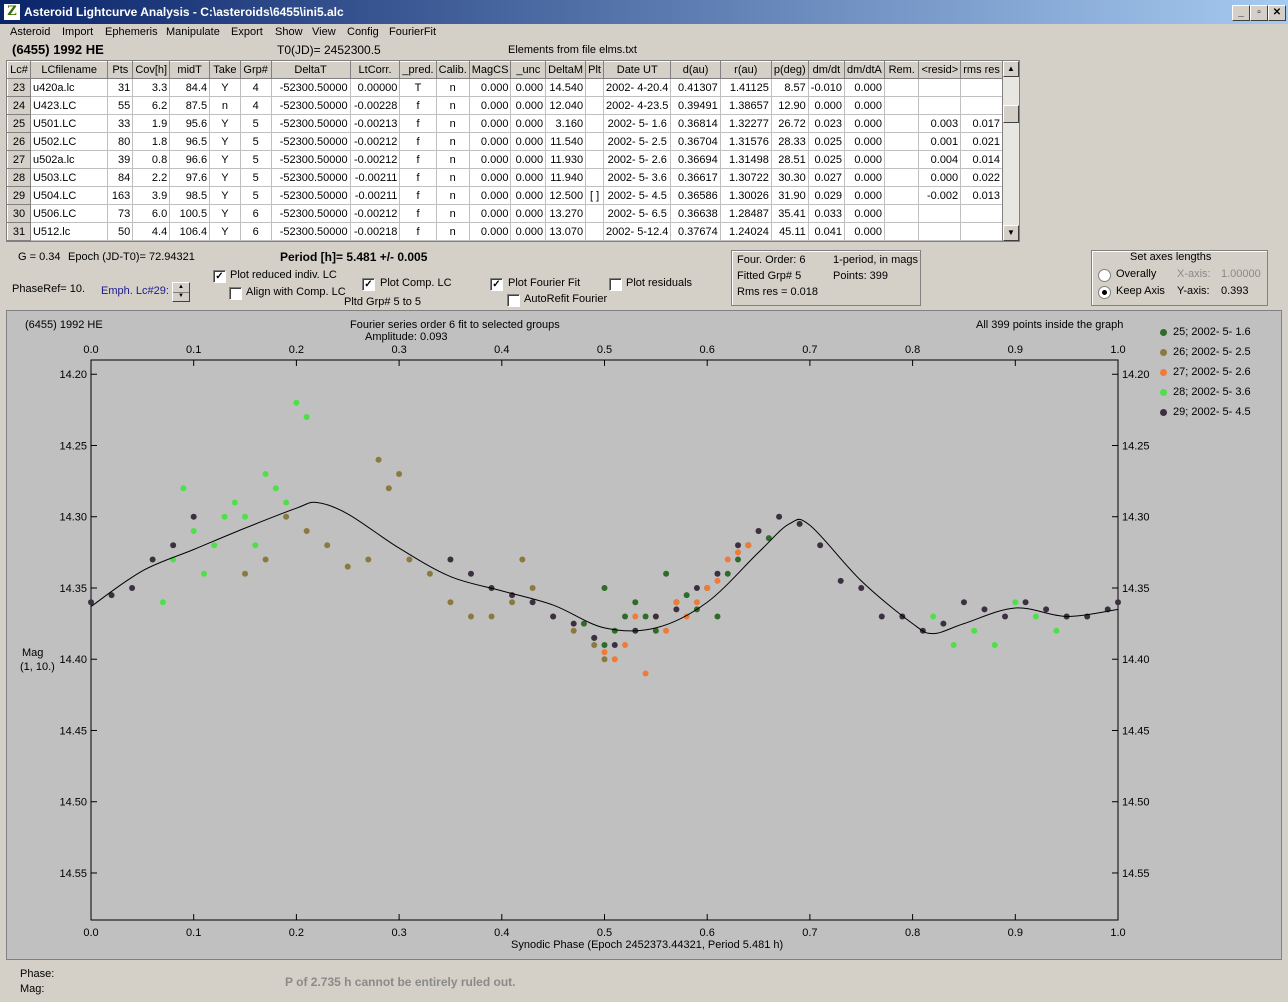 This screenshot has height=1002, width=1288. What do you see at coordinates (324, 32) in the screenshot?
I see `menu-view: View` at bounding box center [324, 32].